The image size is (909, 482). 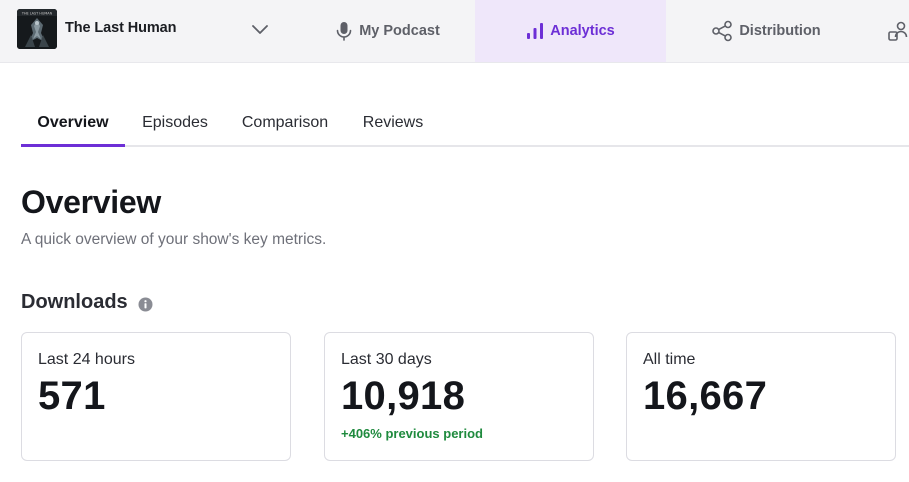 I want to click on svg-text: THE LAST HUMAN, so click(x=37, y=13).